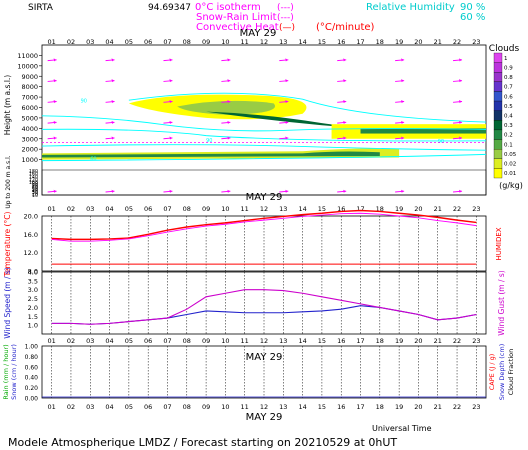 This screenshot has height=450, width=528. What do you see at coordinates (109, 341) in the screenshot?
I see `x-tick-label-wind: 04` at bounding box center [109, 341].